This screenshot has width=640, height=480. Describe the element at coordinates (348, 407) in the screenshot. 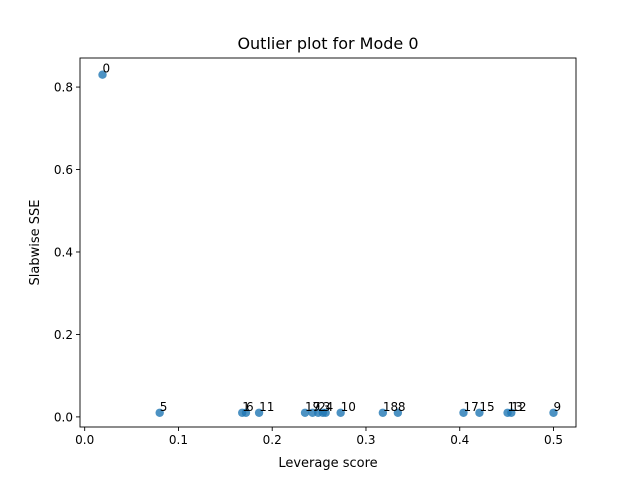

I see `point-label: 10` at that location.